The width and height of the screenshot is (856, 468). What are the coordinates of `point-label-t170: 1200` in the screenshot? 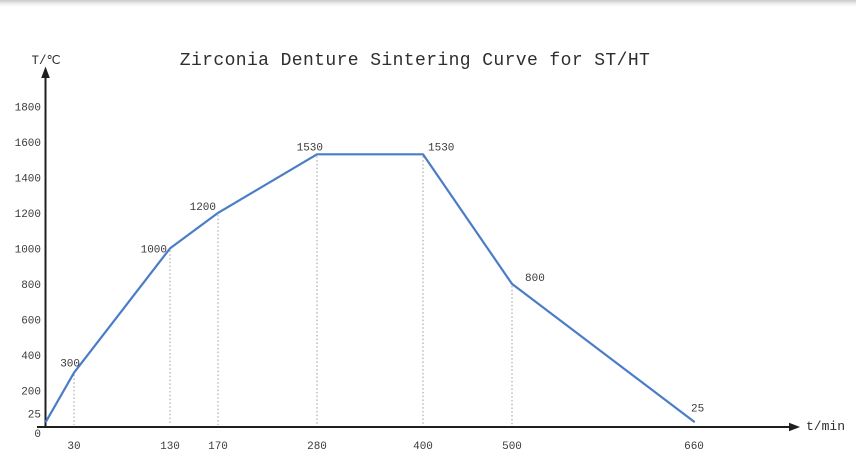 It's located at (203, 208).